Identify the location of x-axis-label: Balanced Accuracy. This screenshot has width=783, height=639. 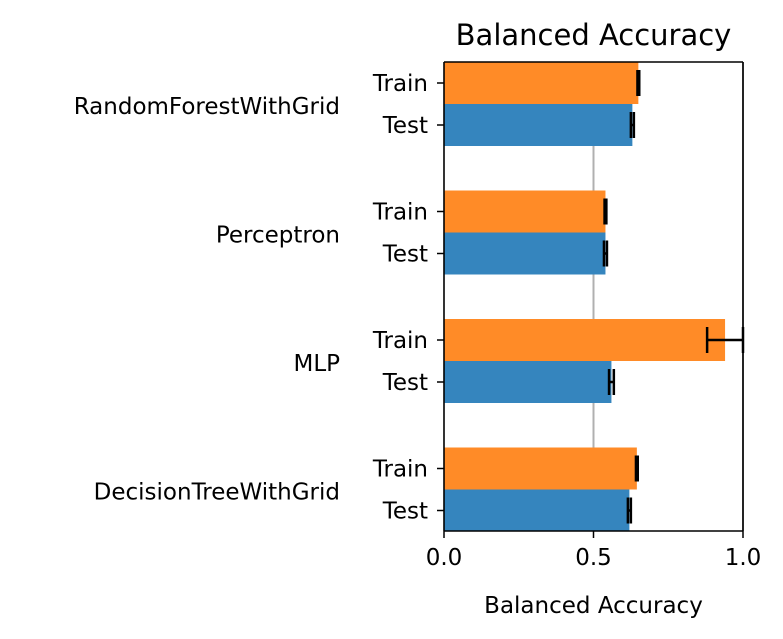
(593, 606).